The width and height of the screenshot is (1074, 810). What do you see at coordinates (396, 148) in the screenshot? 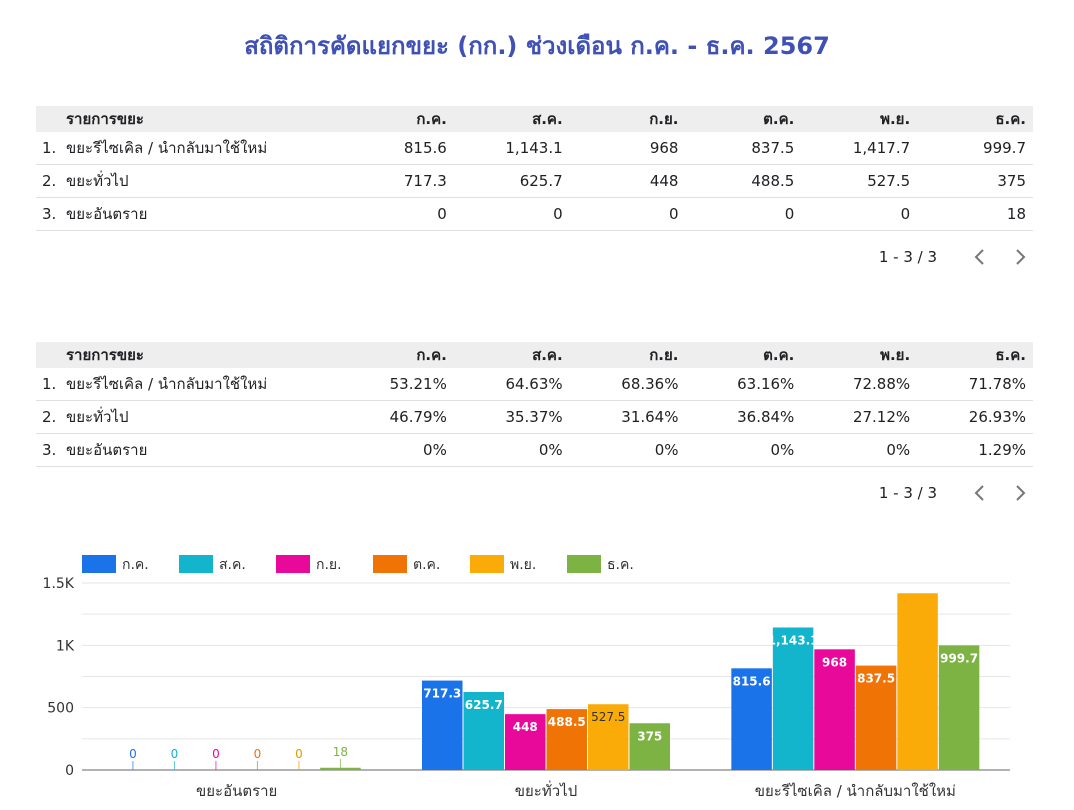
I see `table-cell: 815.6` at bounding box center [396, 148].